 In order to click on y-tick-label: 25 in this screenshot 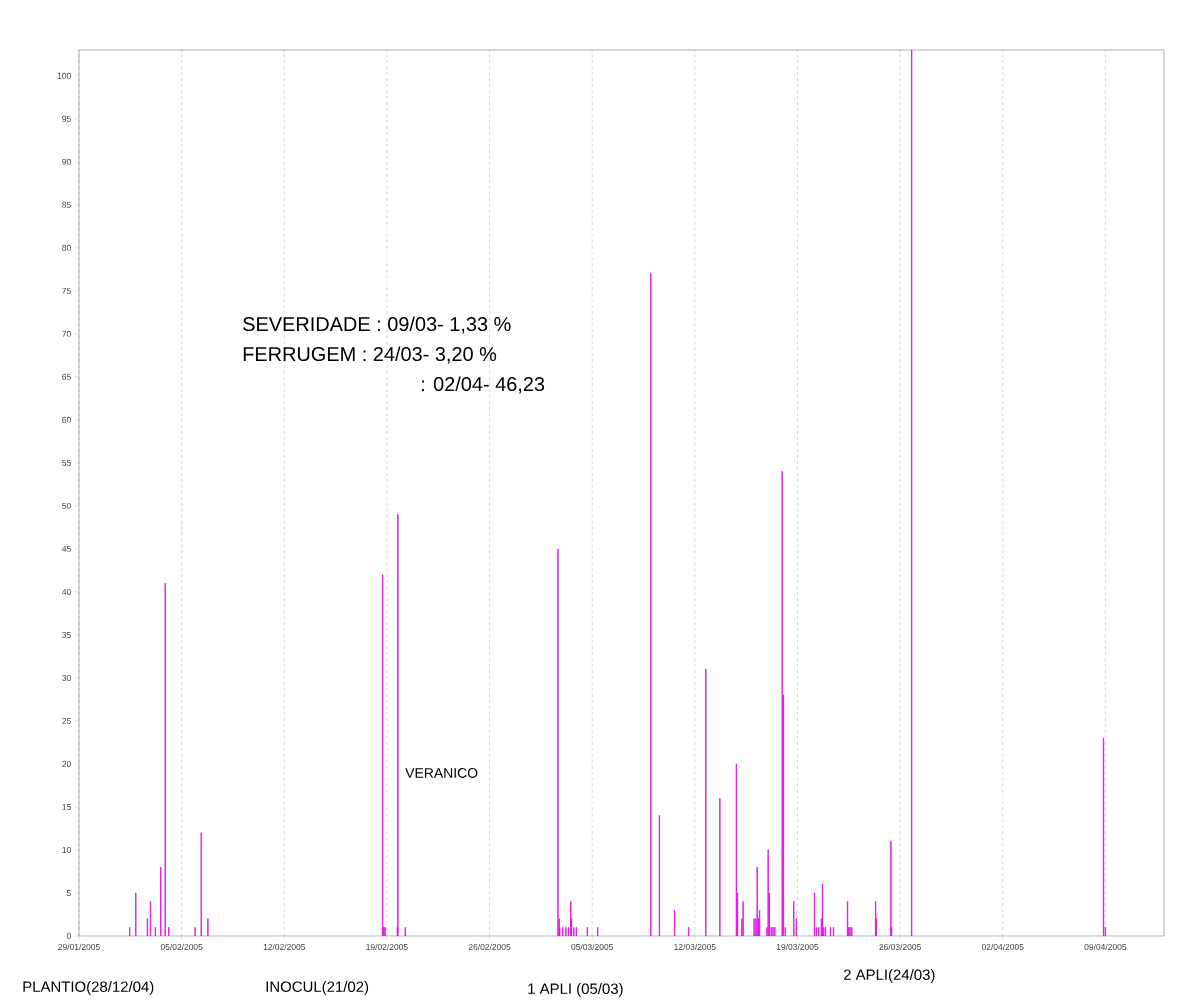, I will do `click(66, 720)`.